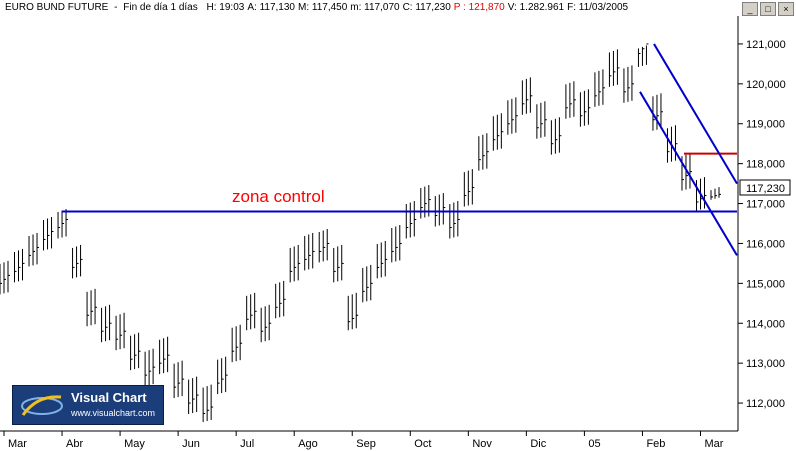  What do you see at coordinates (57, 7) in the screenshot?
I see `instrument-name: EURO BUND FUTURE` at bounding box center [57, 7].